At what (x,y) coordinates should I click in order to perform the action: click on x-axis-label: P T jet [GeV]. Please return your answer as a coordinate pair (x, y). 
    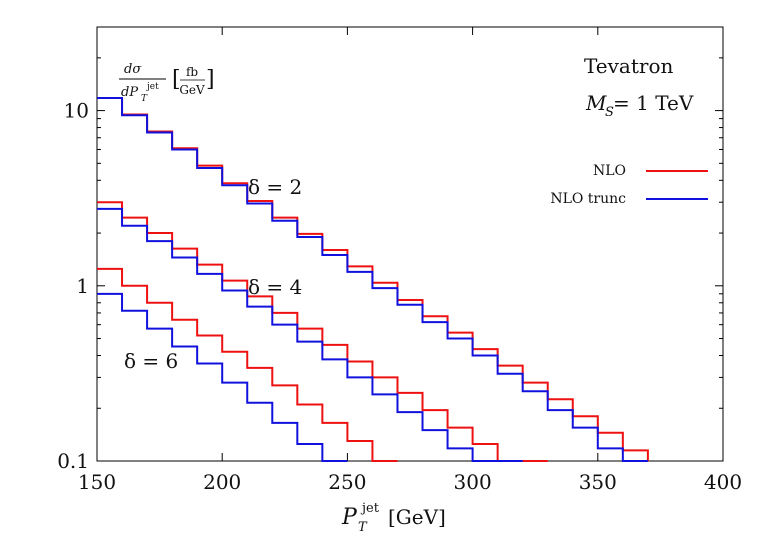
    Looking at the image, I should click on (393, 518).